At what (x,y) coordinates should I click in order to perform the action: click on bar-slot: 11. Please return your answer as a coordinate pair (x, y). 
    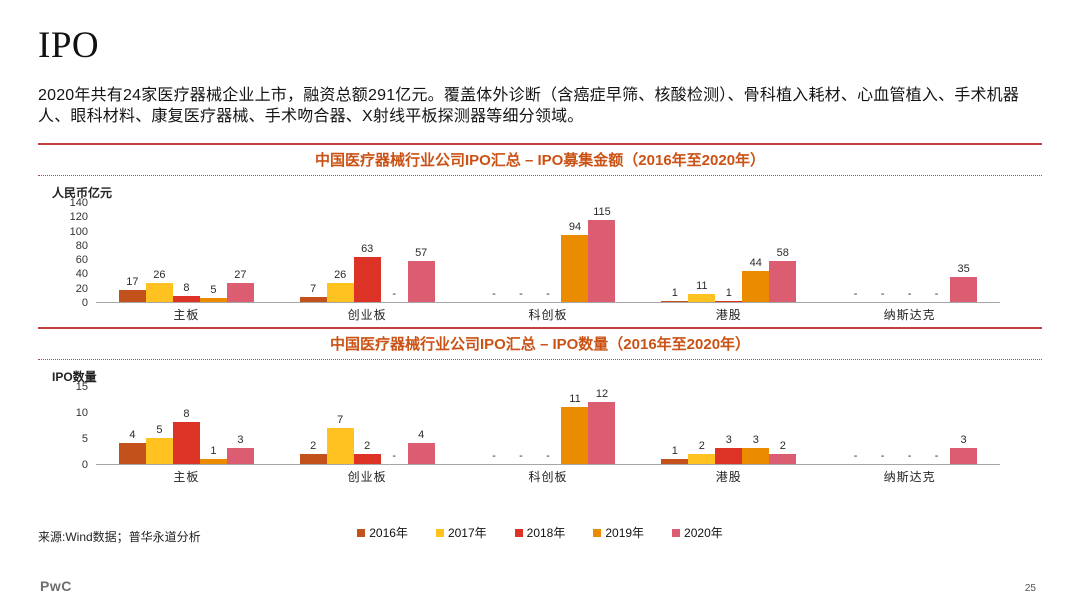
    Looking at the image, I should click on (575, 425).